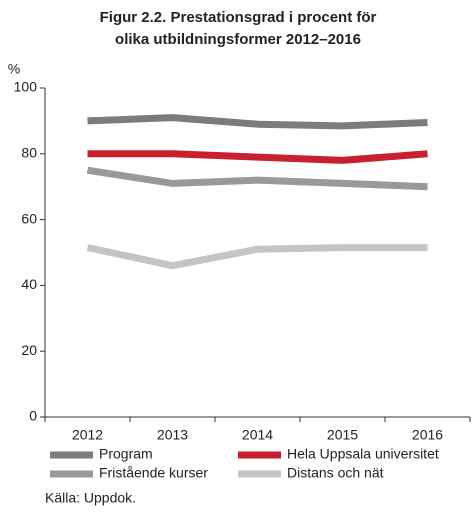 The width and height of the screenshot is (476, 513). I want to click on x-tick-label: 2012, so click(87, 435).